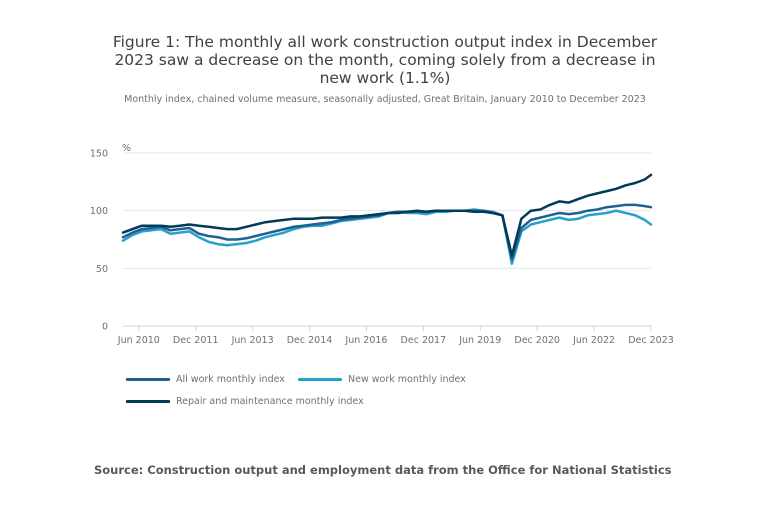 This screenshot has height=512, width=768. I want to click on y-tick-label: 100, so click(99, 211).